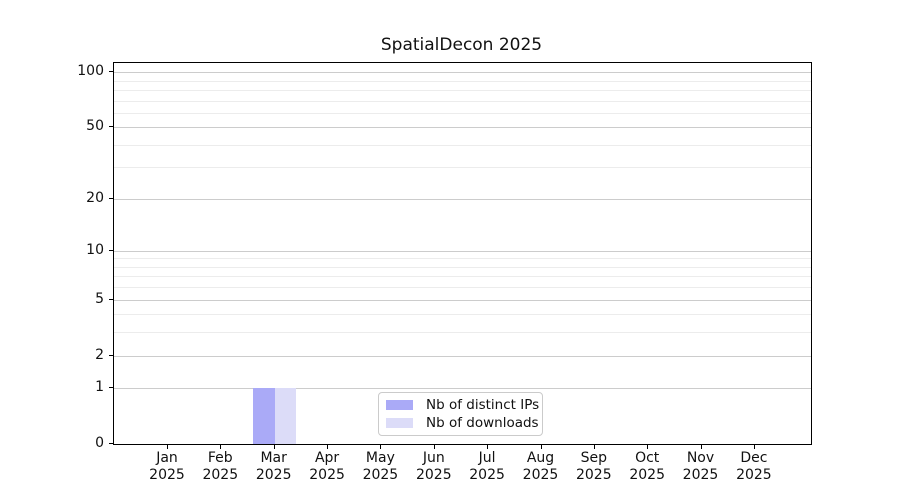 The height and width of the screenshot is (500, 900). Describe the element at coordinates (95, 197) in the screenshot. I see `y-tick-label: 20` at that location.